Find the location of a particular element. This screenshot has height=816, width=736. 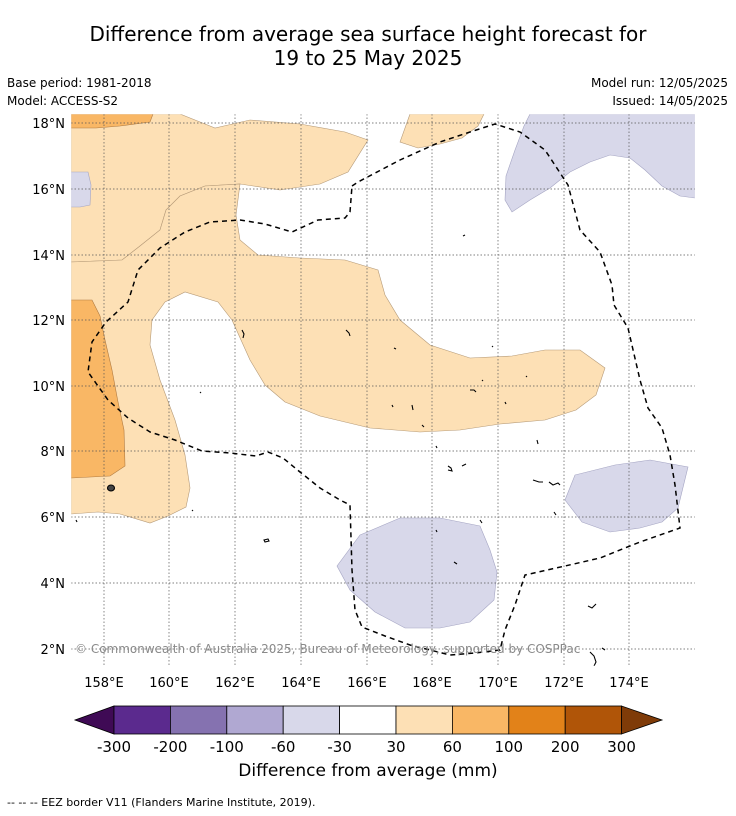

anomaly-region-60-100-west is located at coordinates (98, 389).